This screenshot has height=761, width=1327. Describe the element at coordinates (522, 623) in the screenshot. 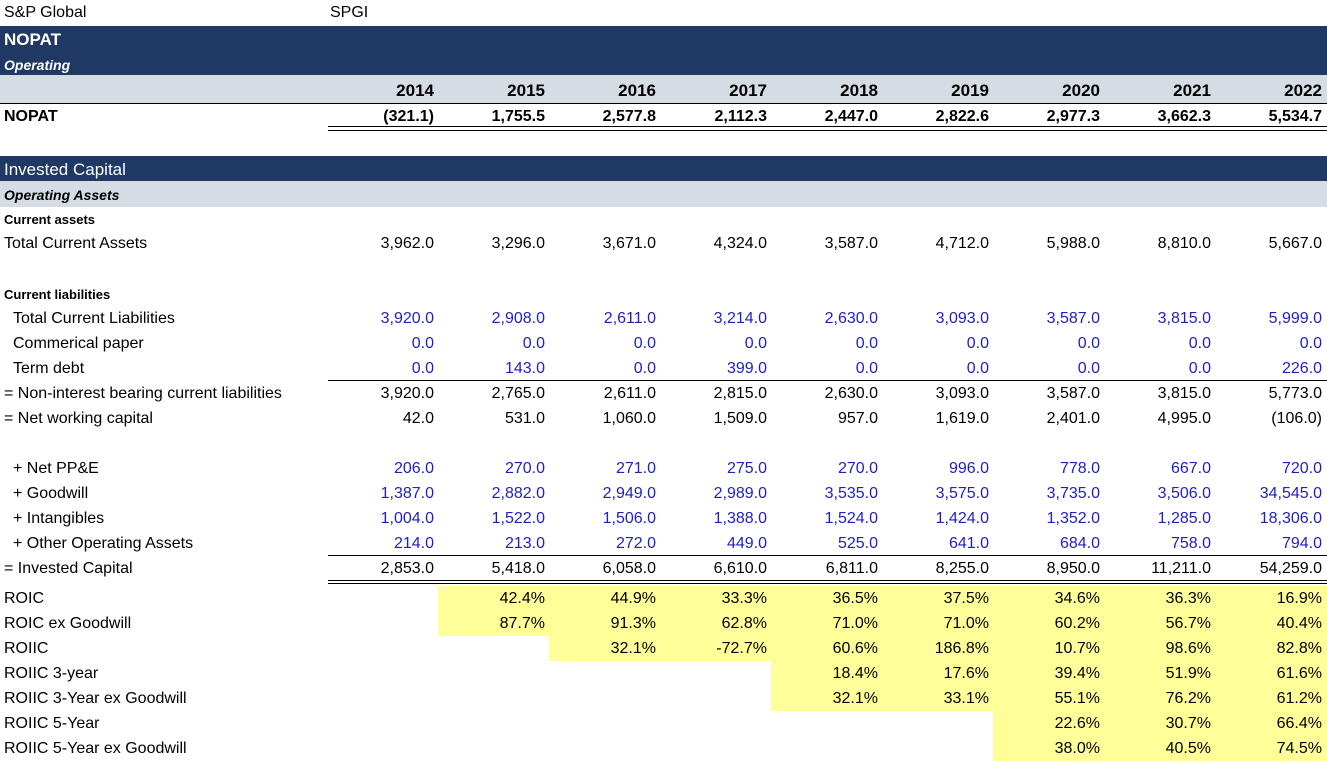

I see `ratio-row-cell: 87.7%` at that location.